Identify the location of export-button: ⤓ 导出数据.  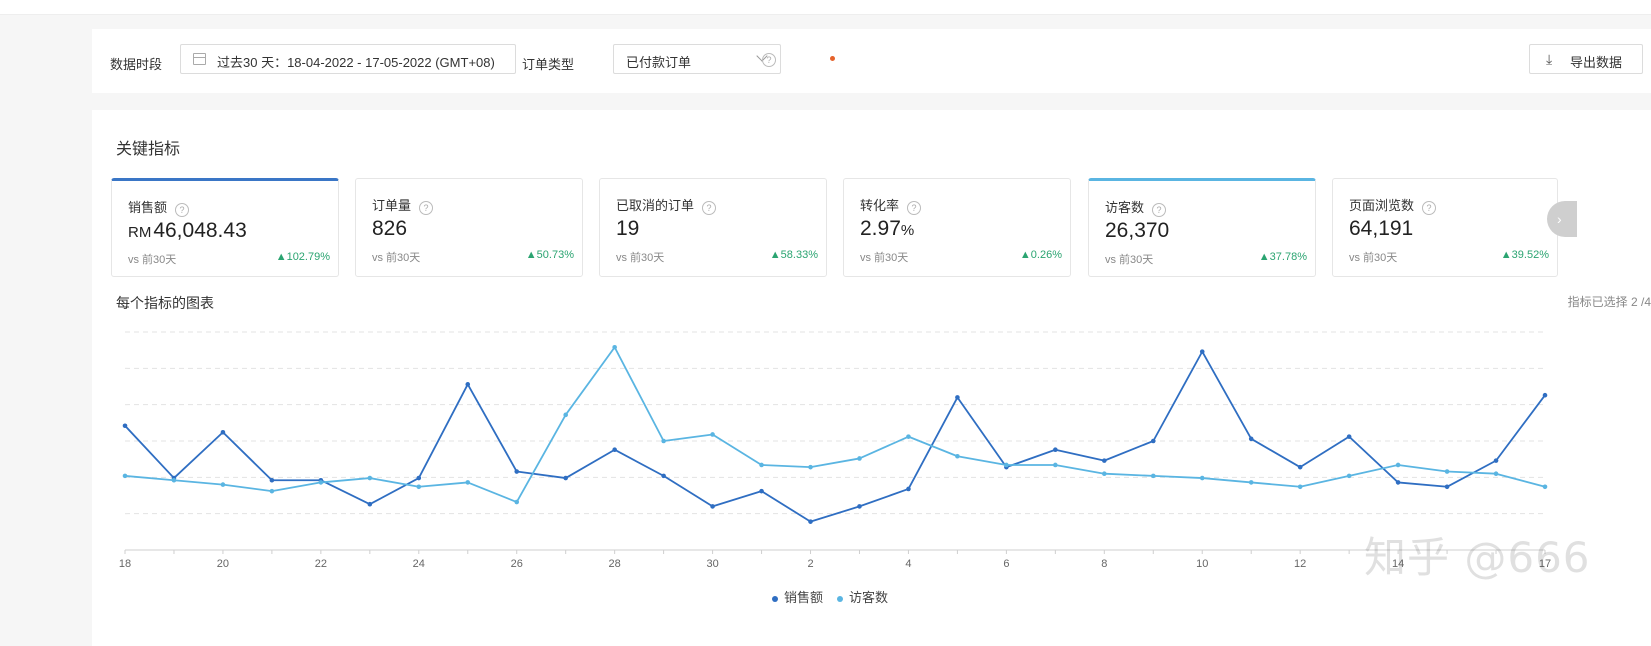
(1586, 59).